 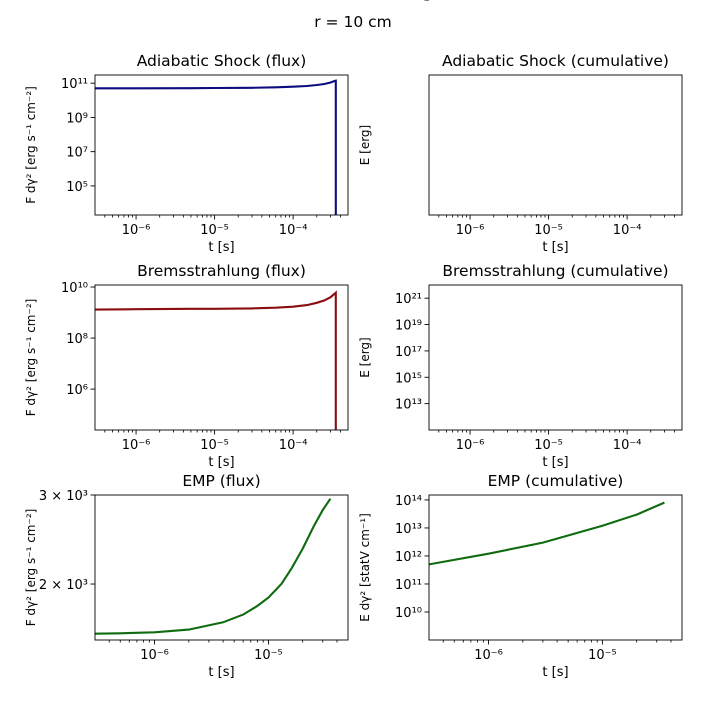 What do you see at coordinates (63, 585) in the screenshot?
I see `y-tick-label: 2 × 10³` at bounding box center [63, 585].